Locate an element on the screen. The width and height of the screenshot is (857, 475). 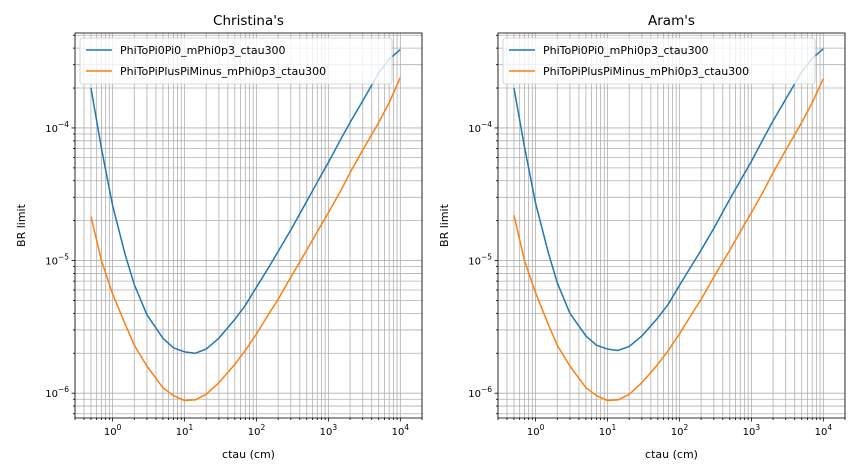
chart-title: Christina's is located at coordinates (248, 21).